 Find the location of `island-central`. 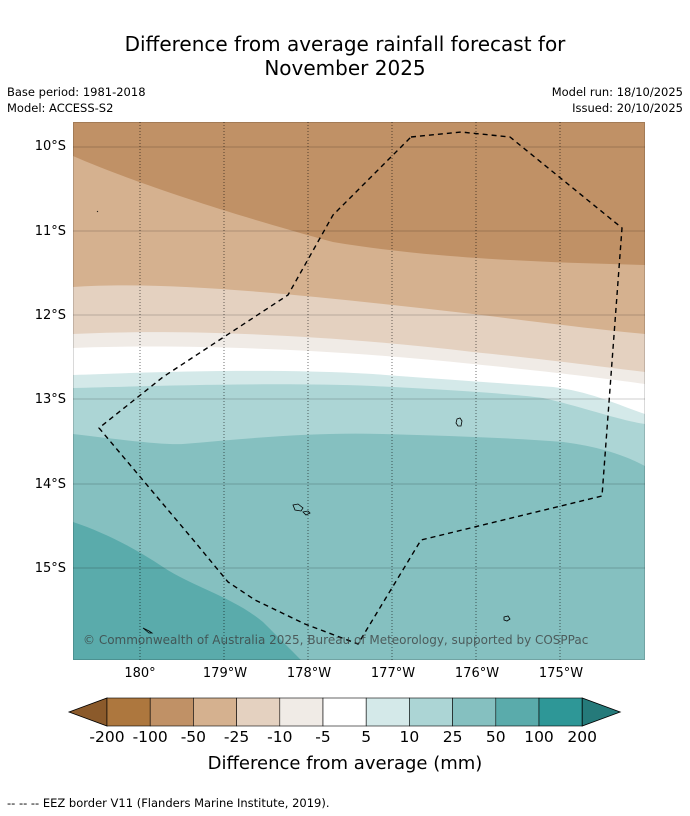

island-central is located at coordinates (459, 422).